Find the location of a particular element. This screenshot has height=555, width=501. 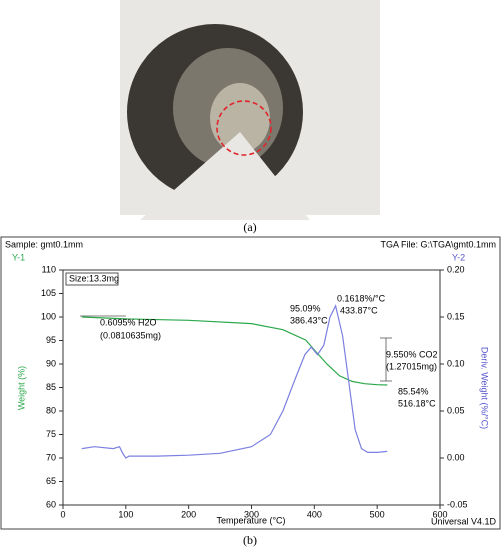

annotation: 95.09% is located at coordinates (305, 308).